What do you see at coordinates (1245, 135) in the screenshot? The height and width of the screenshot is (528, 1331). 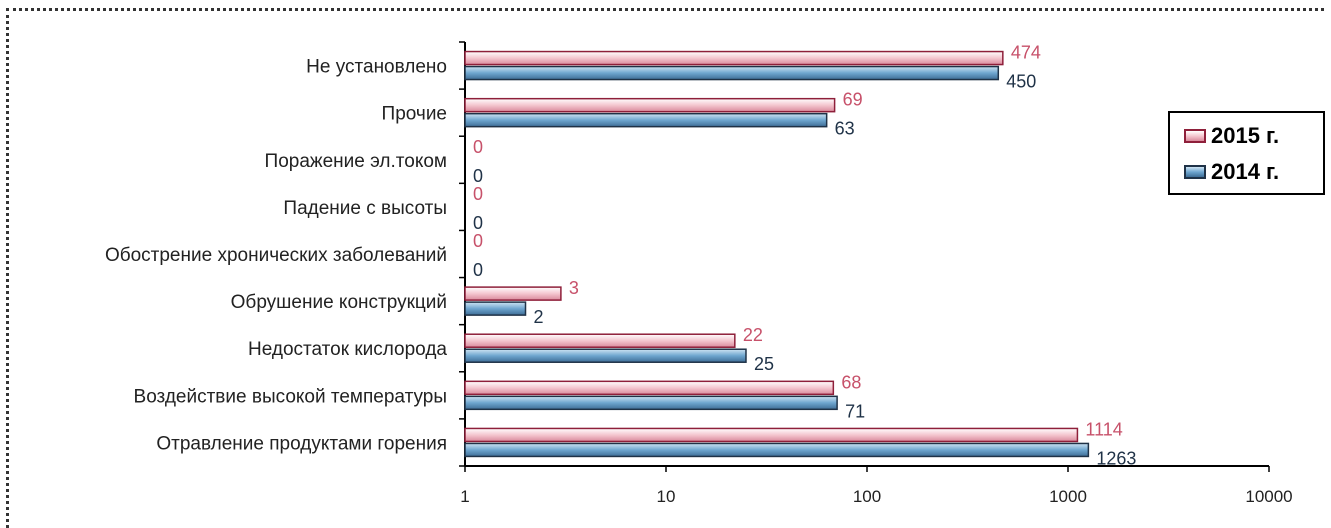 I see `legend-label-2015: 2015 г.` at bounding box center [1245, 135].